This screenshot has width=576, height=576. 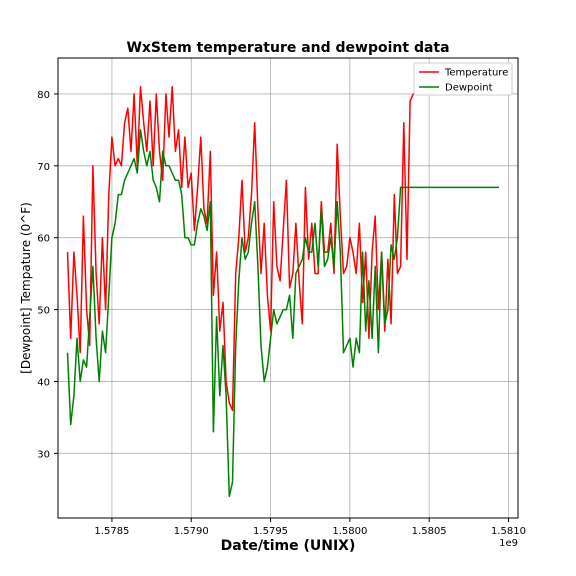 What do you see at coordinates (43, 311) in the screenshot?
I see `y-tick-label: 50` at bounding box center [43, 311].